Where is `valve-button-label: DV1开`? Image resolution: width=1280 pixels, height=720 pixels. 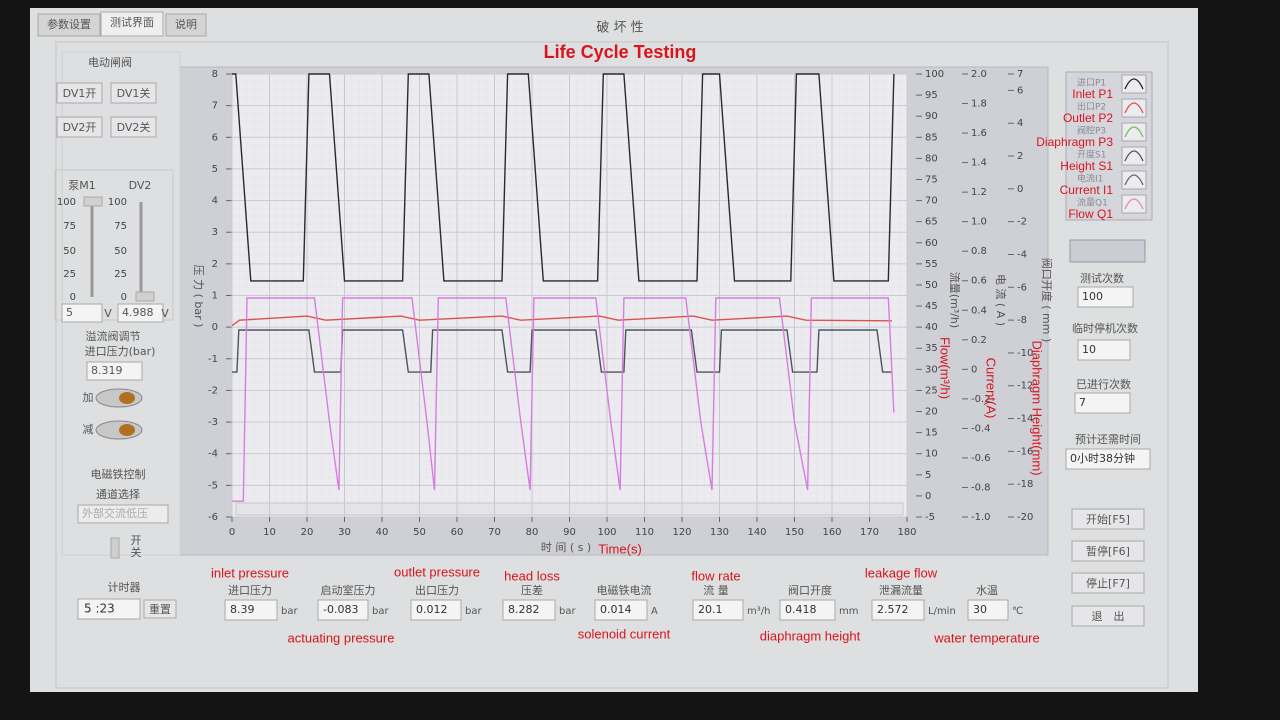
valve-button-label: DV1开 is located at coordinates (80, 93).